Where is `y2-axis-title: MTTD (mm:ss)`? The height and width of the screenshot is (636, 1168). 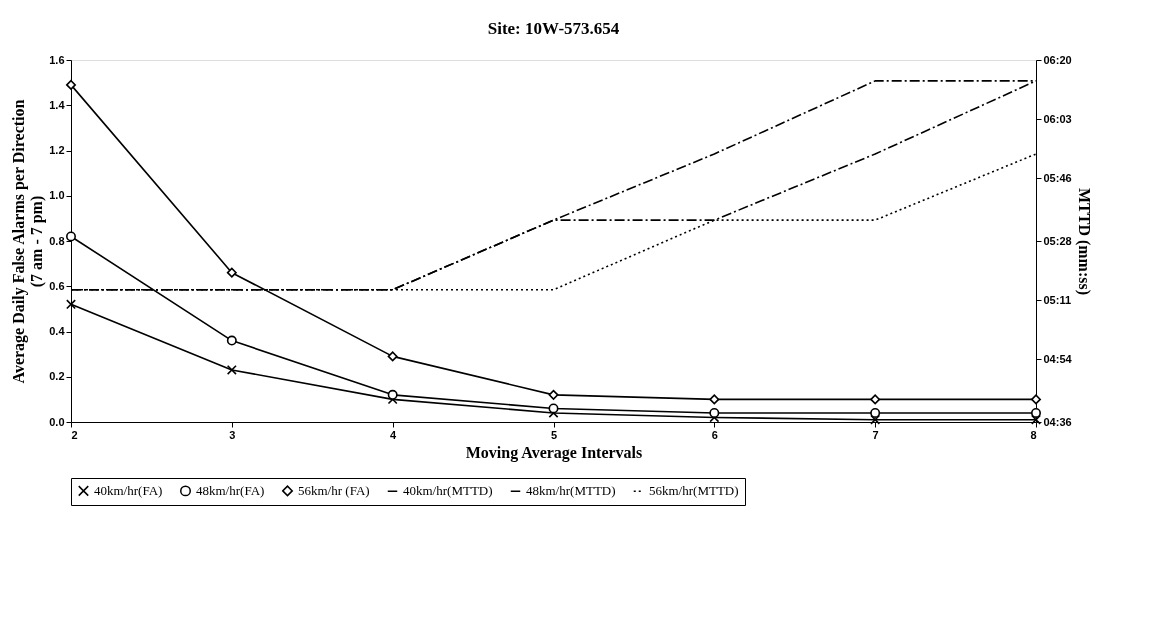
y2-axis-title: MTTD (mm:ss) is located at coordinates (1083, 241).